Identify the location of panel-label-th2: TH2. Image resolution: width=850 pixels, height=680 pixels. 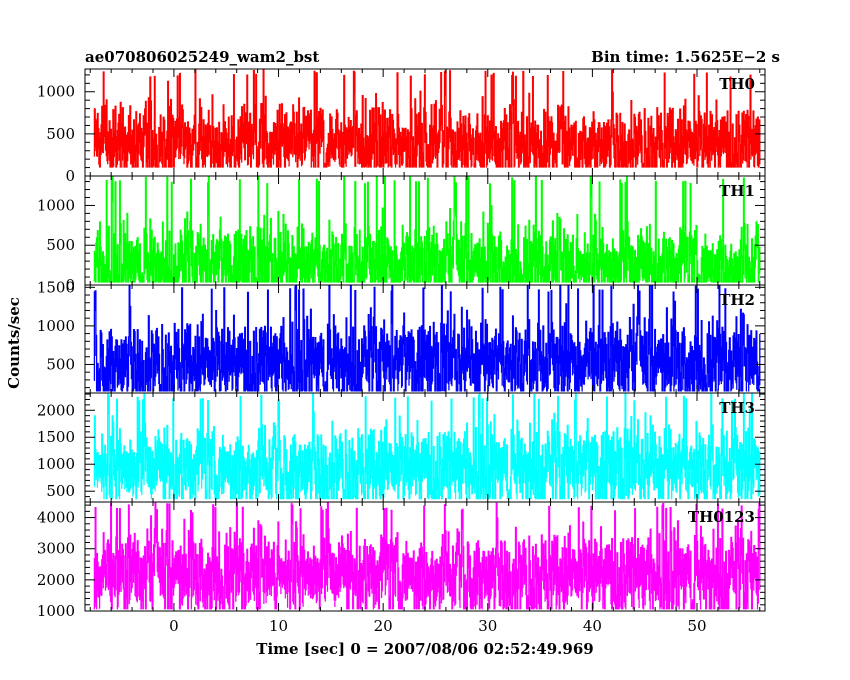
(737, 300).